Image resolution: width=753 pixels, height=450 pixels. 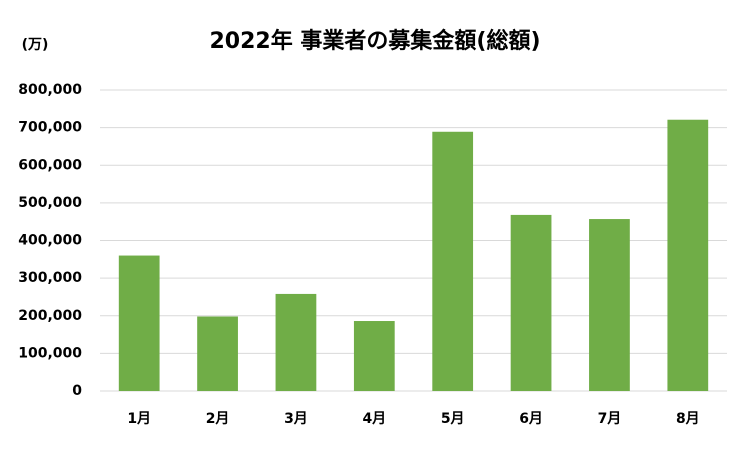 What do you see at coordinates (688, 419) in the screenshot?
I see `x-tick-label: 8月` at bounding box center [688, 419].